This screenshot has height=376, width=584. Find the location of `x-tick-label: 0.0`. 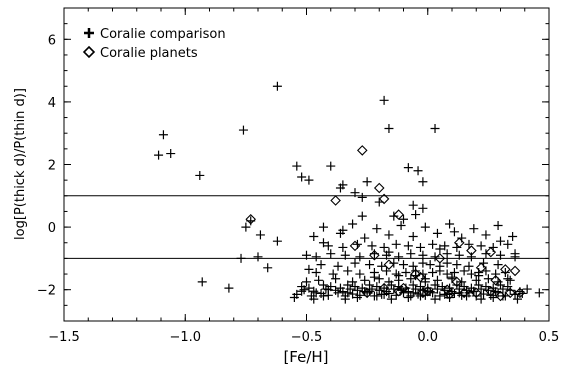

x-tick-label: 0.0 is located at coordinates (427, 337).